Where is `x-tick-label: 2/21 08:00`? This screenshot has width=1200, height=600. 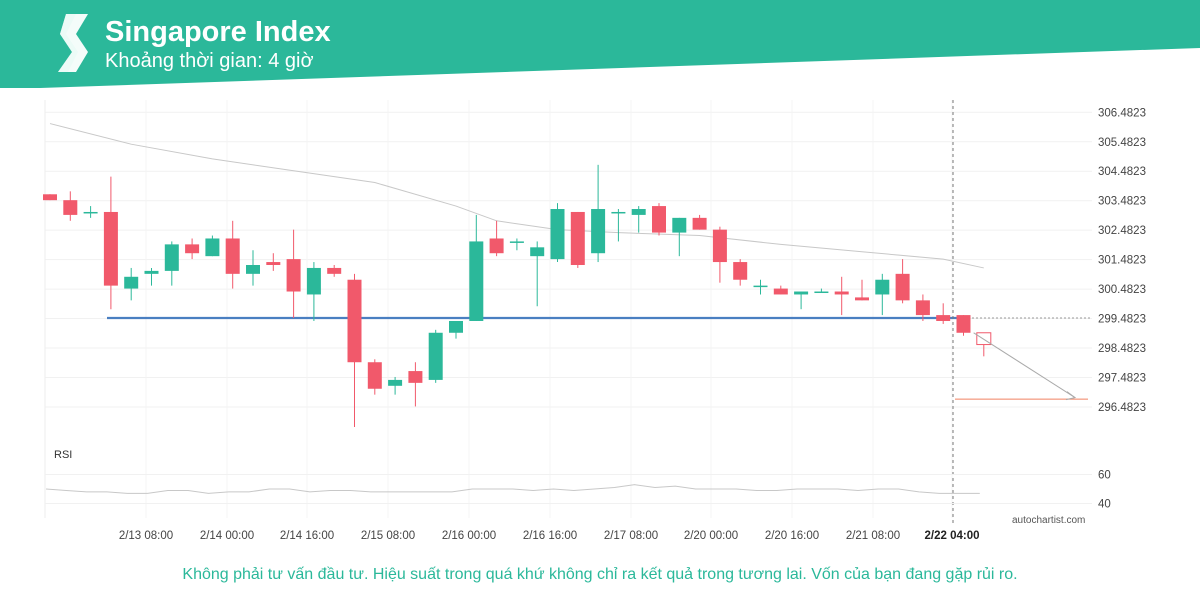 x-tick-label: 2/21 08:00 is located at coordinates (873, 536).